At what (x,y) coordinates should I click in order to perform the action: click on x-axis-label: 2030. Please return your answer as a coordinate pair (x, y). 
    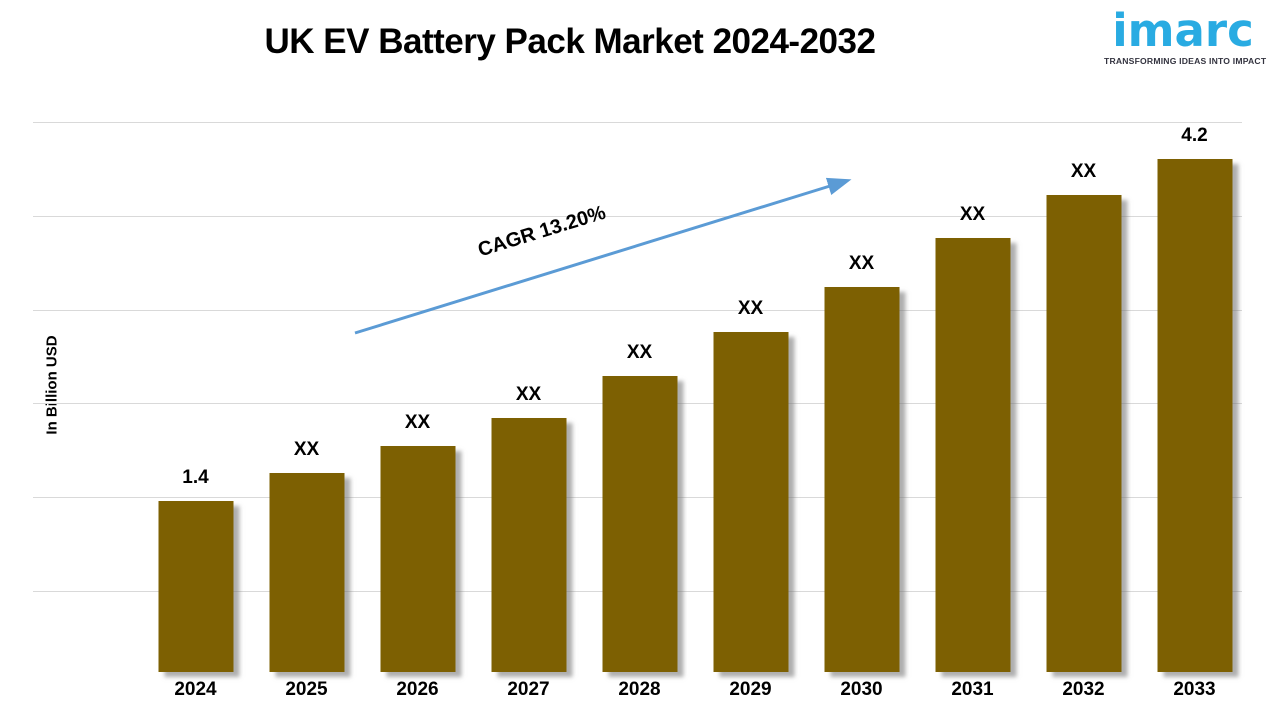
    Looking at the image, I should click on (861, 689).